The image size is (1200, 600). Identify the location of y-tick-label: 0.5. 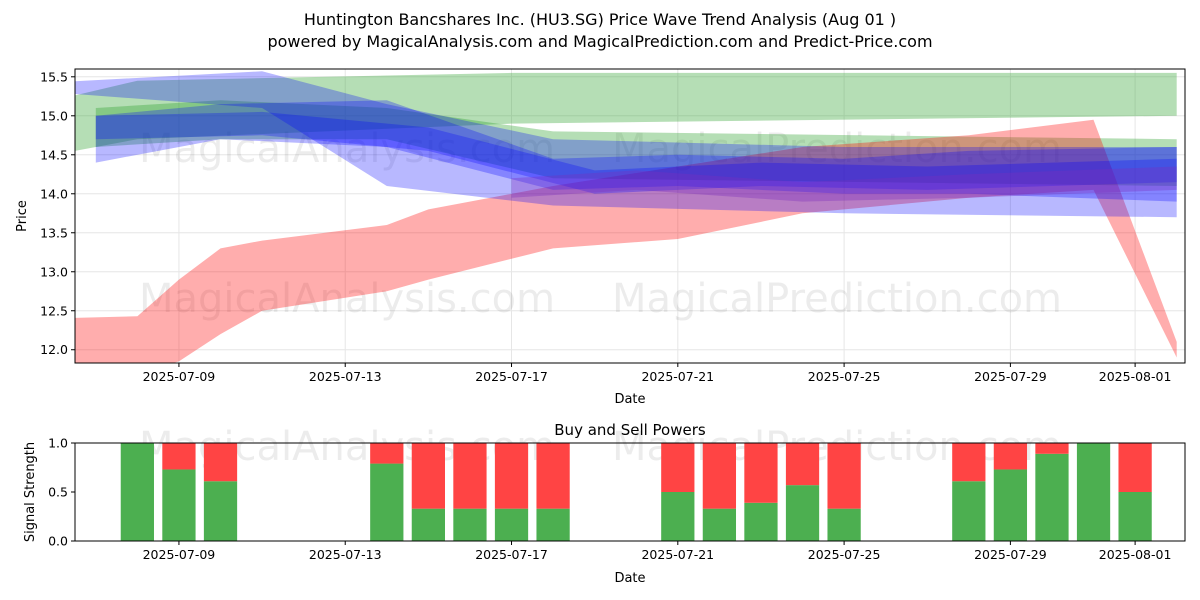
(58, 492).